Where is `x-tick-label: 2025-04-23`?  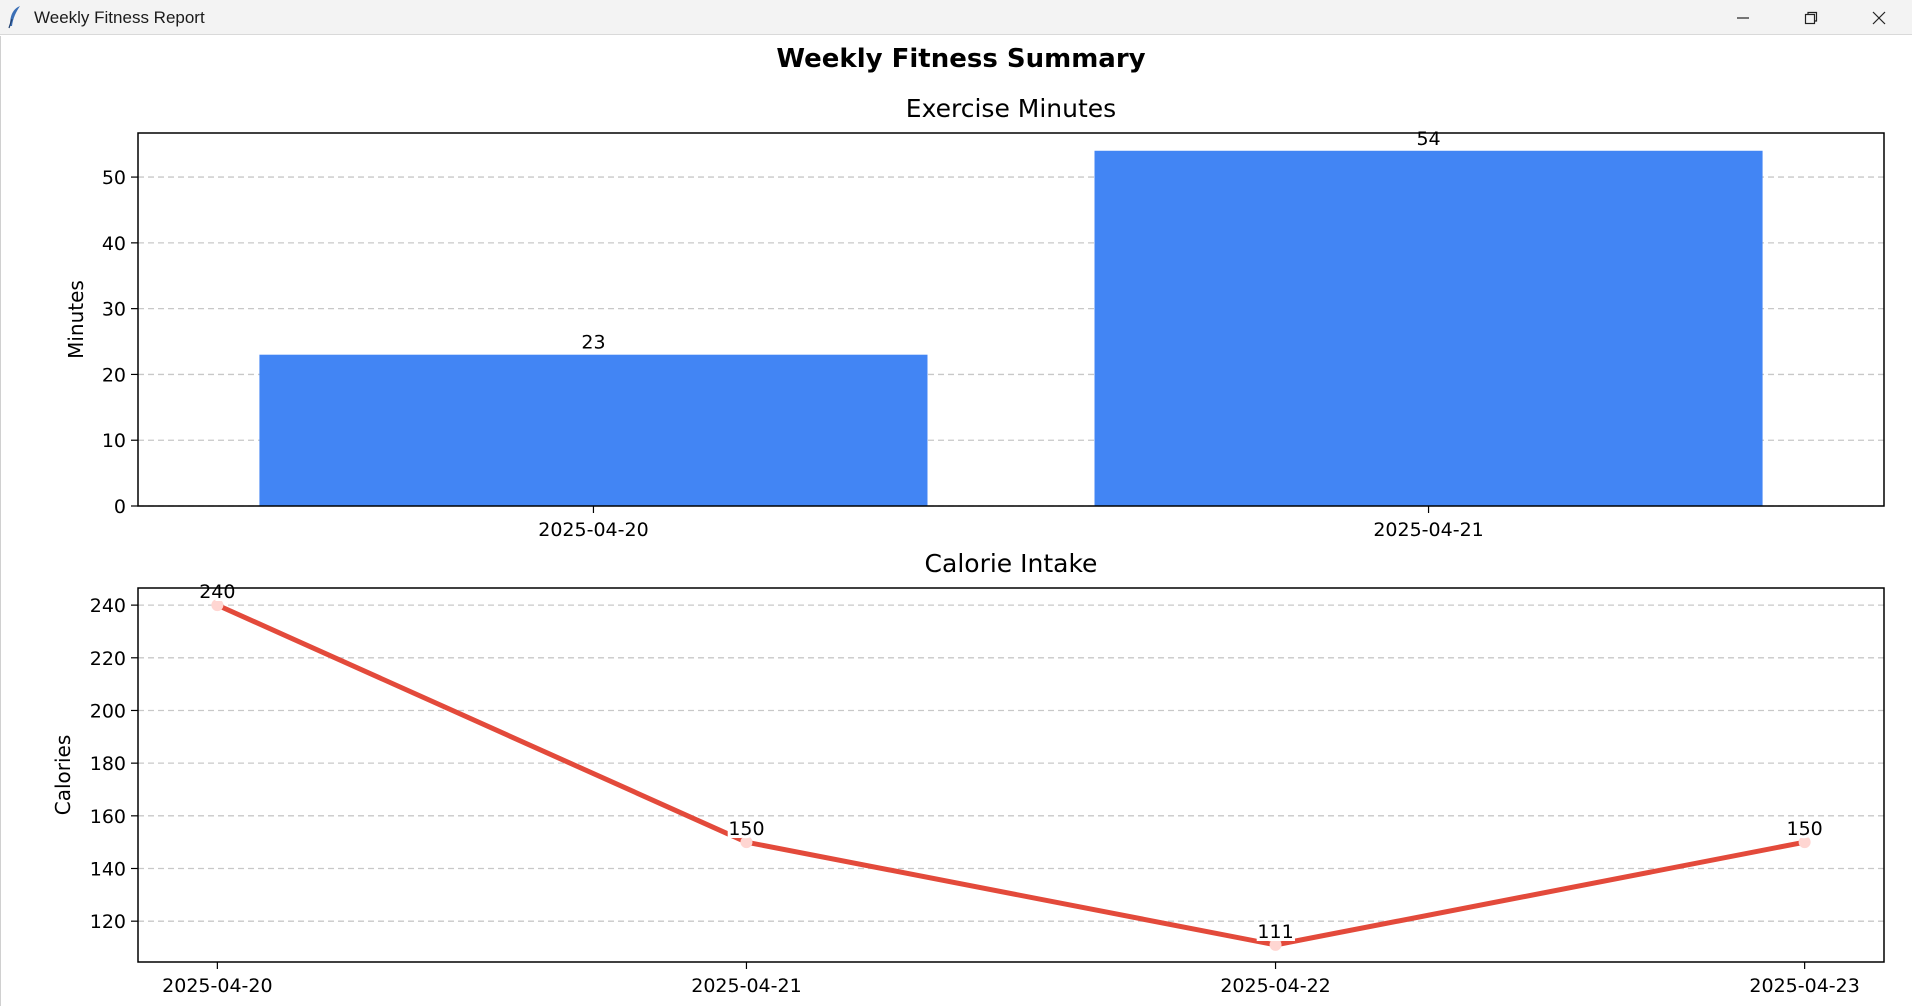 x-tick-label: 2025-04-23 is located at coordinates (1804, 986).